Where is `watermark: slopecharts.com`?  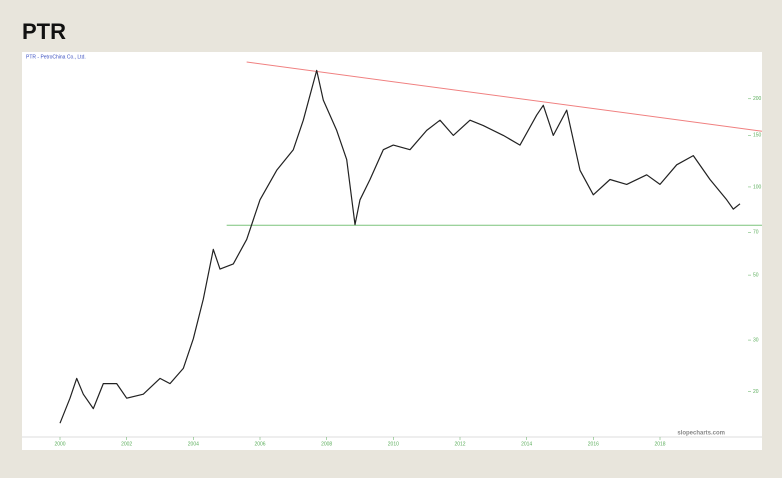
watermark: slopecharts.com is located at coordinates (701, 434).